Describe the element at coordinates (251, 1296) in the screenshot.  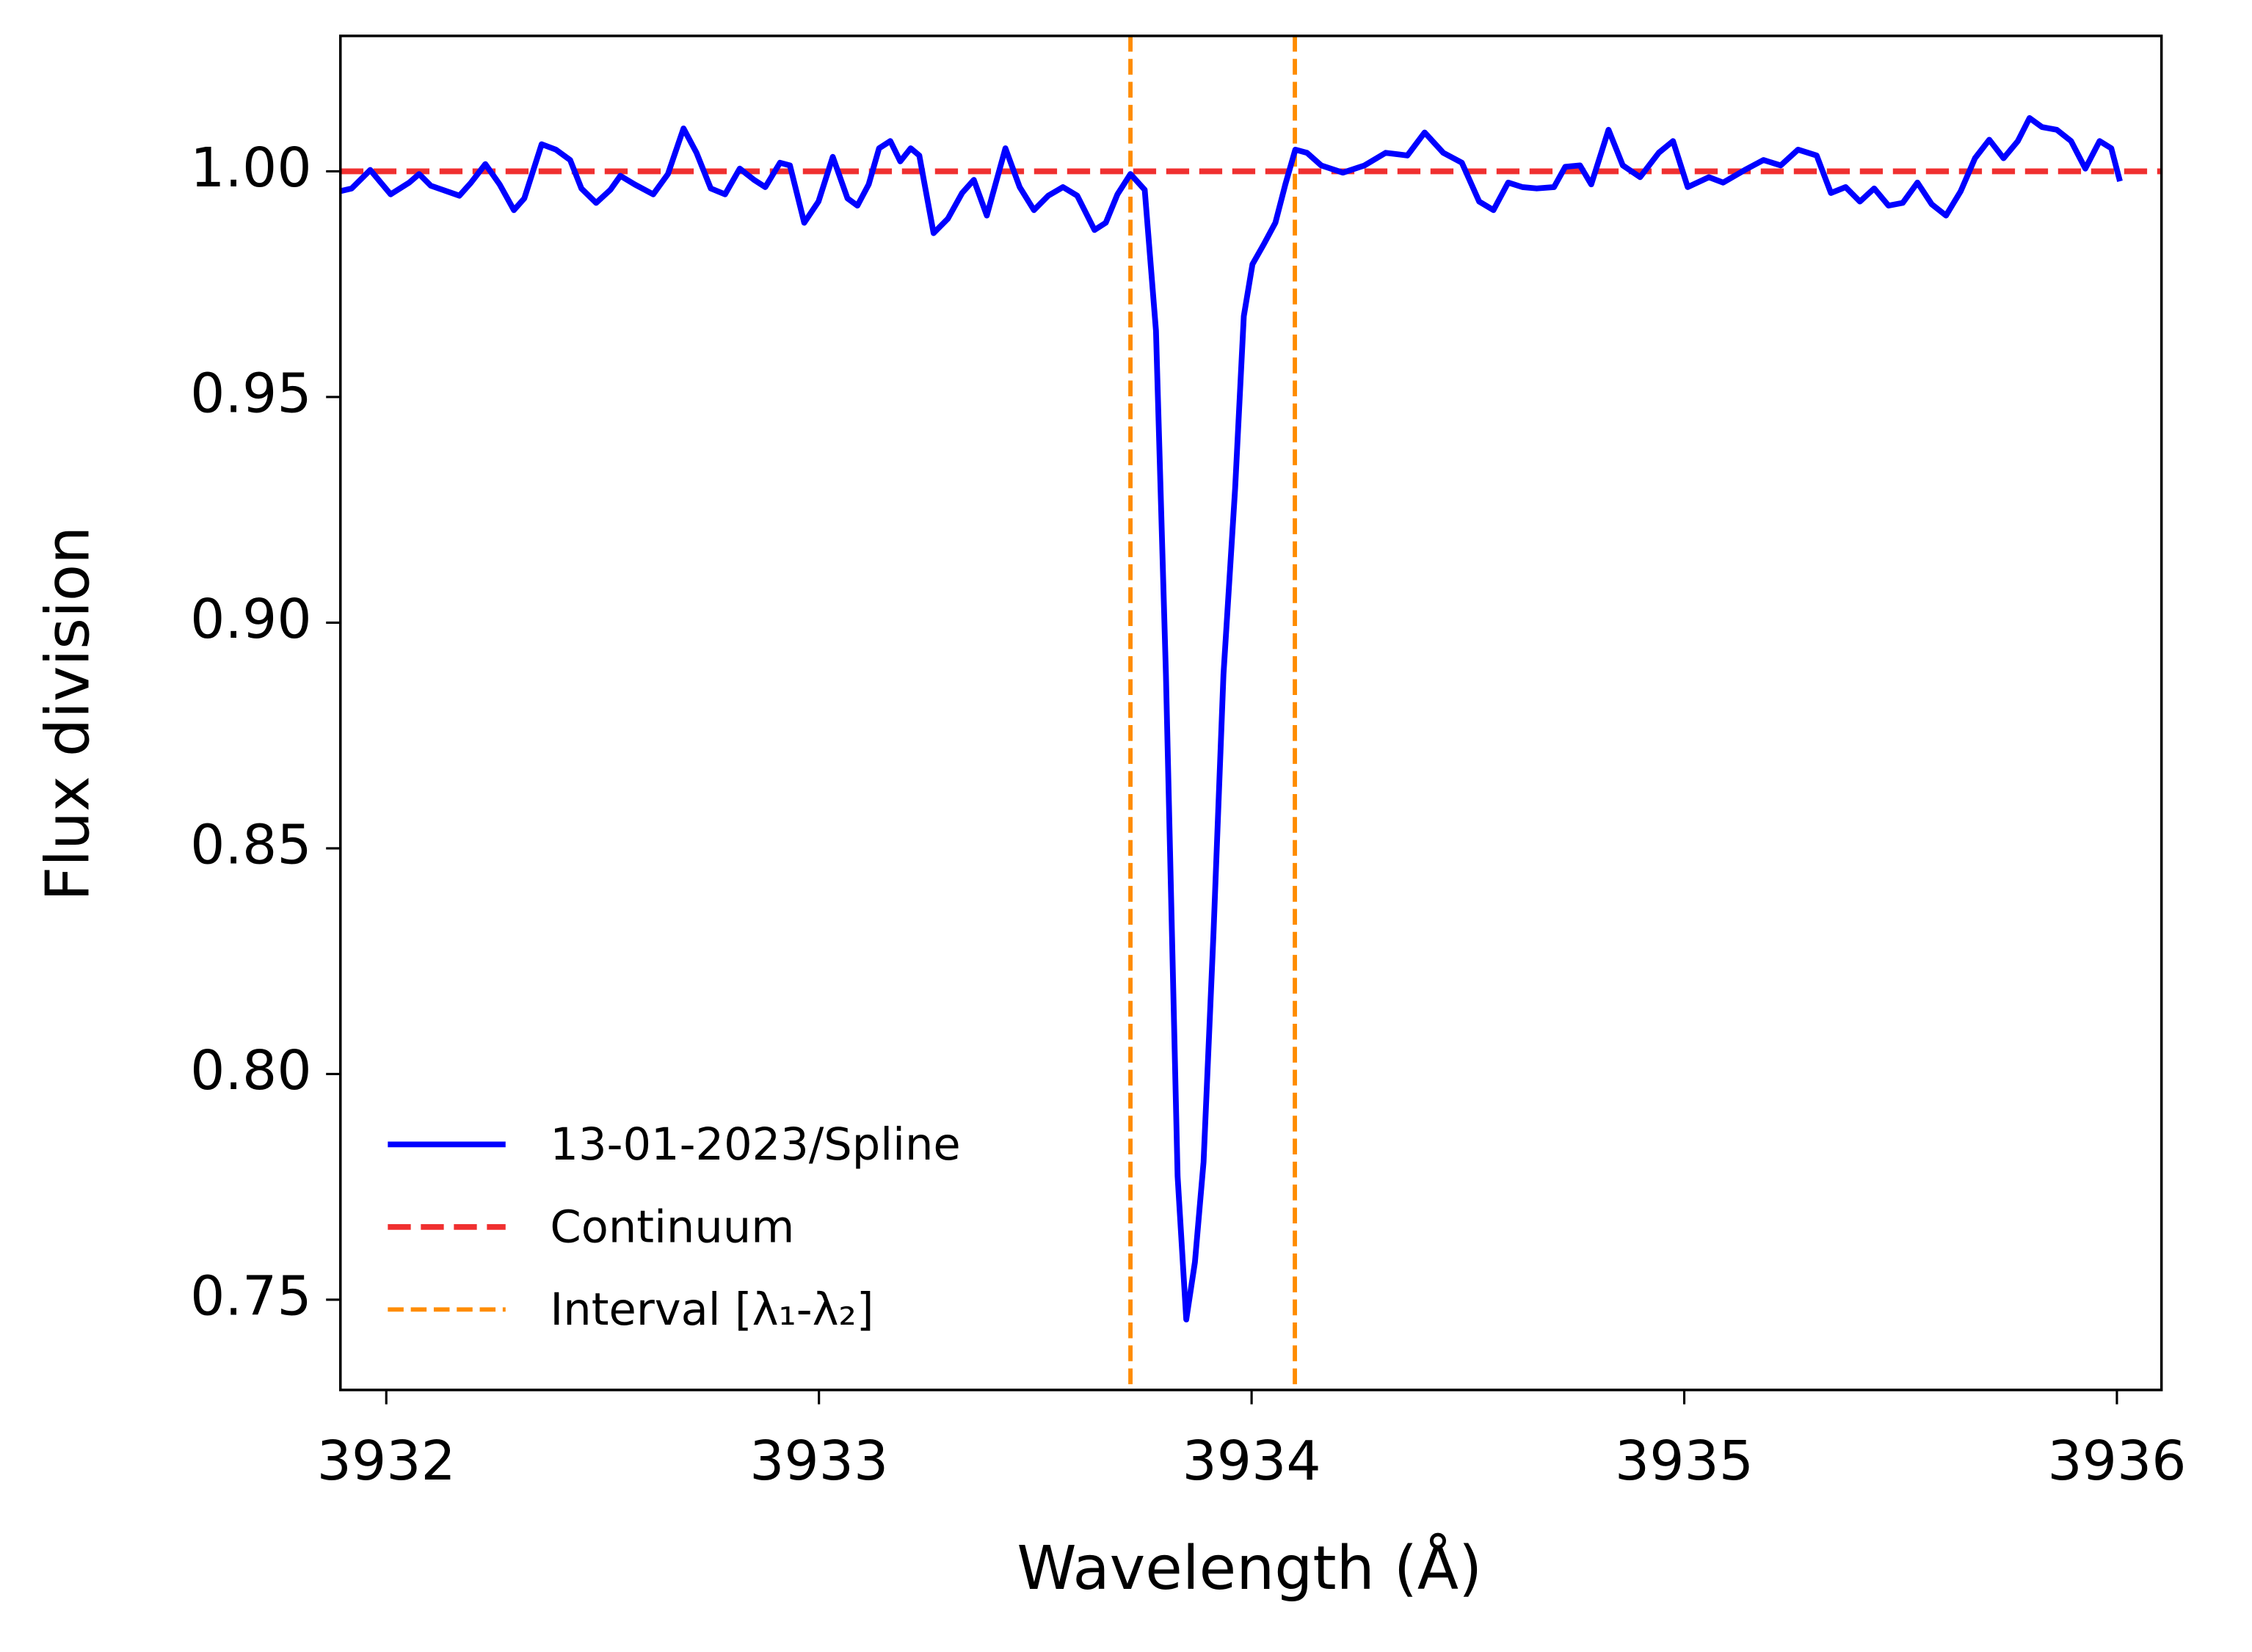
I see `y-tick-label: 0.75` at that location.